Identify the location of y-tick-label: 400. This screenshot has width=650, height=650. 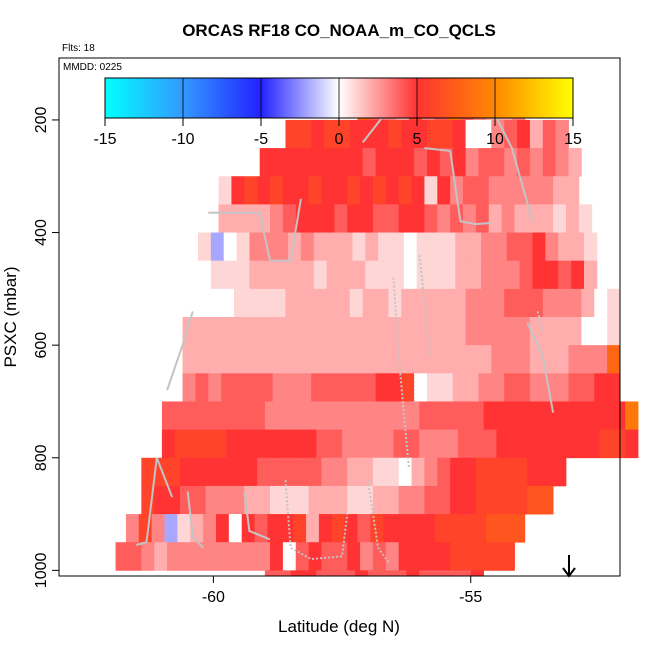
(41, 232).